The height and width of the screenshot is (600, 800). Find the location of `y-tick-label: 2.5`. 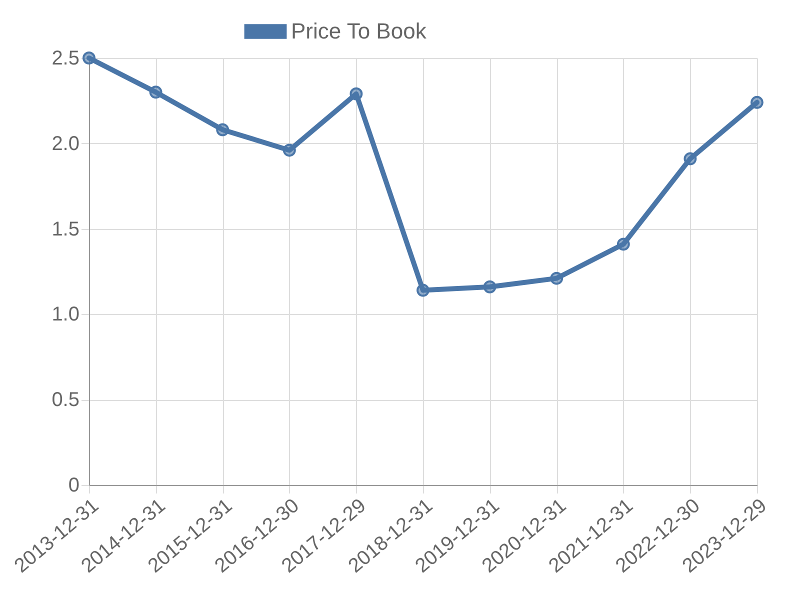

y-tick-label: 2.5 is located at coordinates (66, 59).